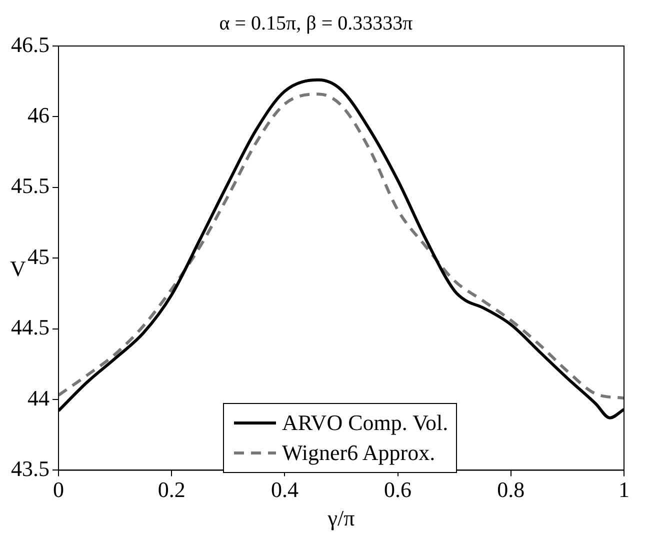 The height and width of the screenshot is (541, 646). Describe the element at coordinates (359, 453) in the screenshot. I see `legend-label: Wigner6 Approx.` at that location.